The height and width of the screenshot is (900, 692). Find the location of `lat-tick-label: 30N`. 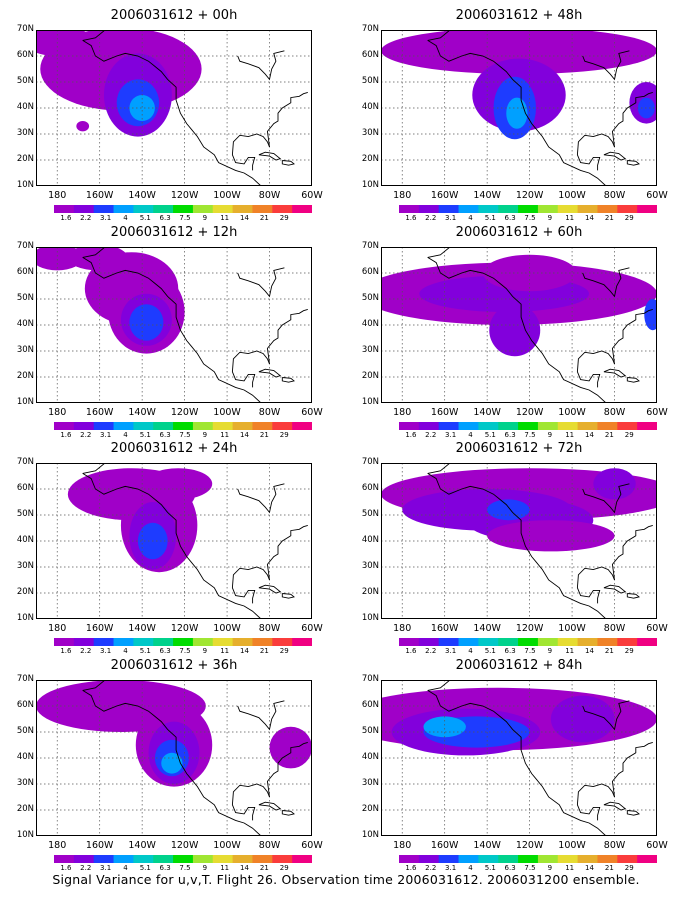

lat-tick-label: 30N is located at coordinates (25, 566).